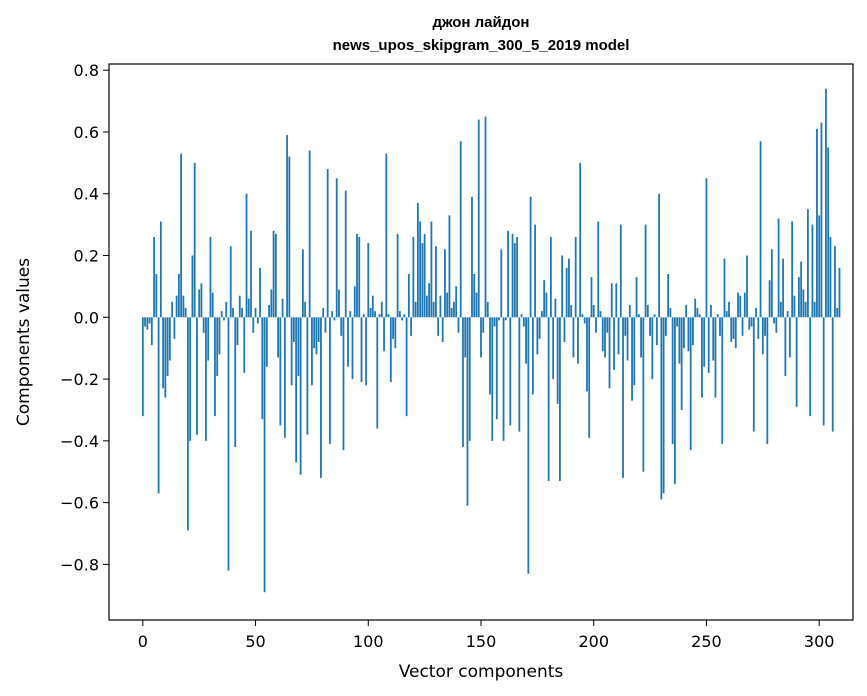 This screenshot has width=867, height=696. I want to click on x-tick-label: 250, so click(706, 641).